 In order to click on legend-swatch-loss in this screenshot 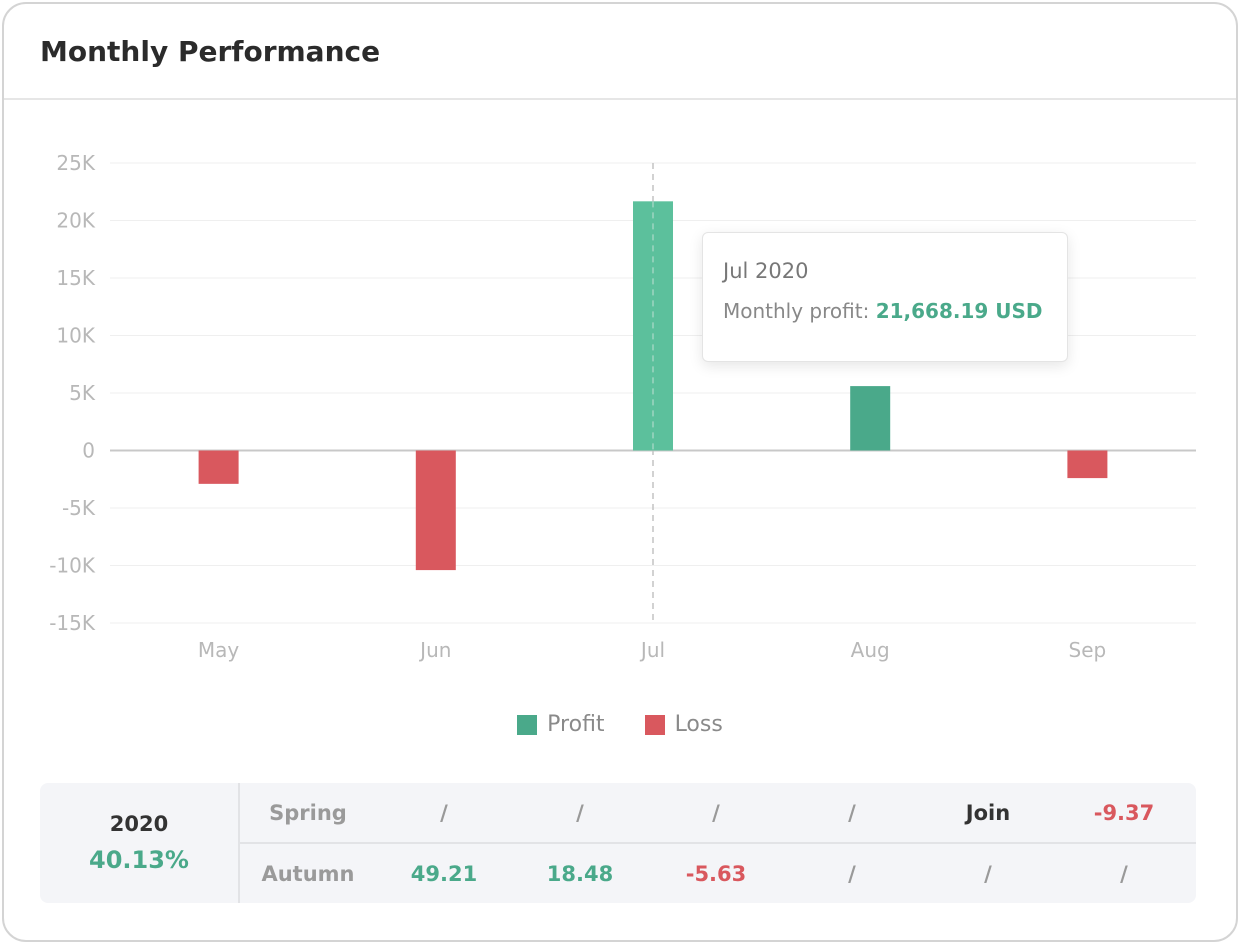, I will do `click(654, 724)`.